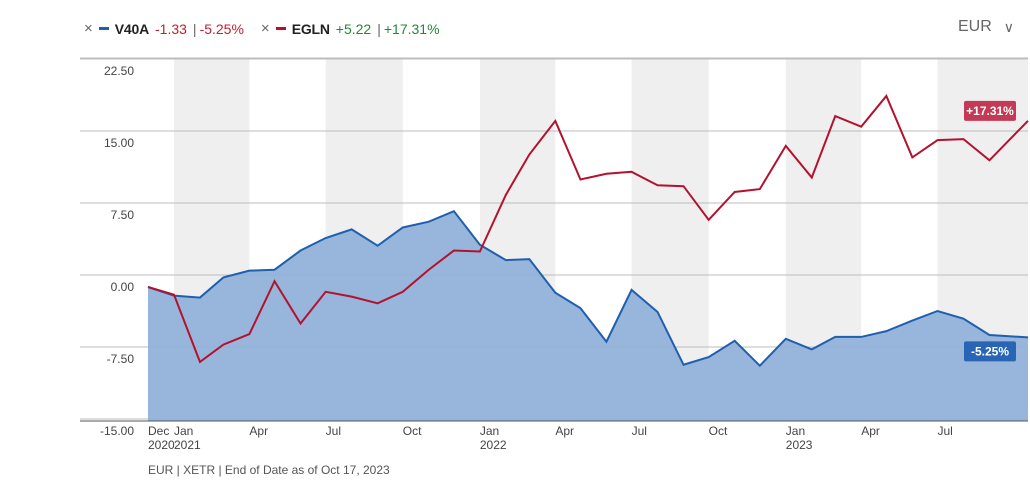  I want to click on legend-item-v40a: × V40A -1.33 | -5.25%, so click(165, 28).